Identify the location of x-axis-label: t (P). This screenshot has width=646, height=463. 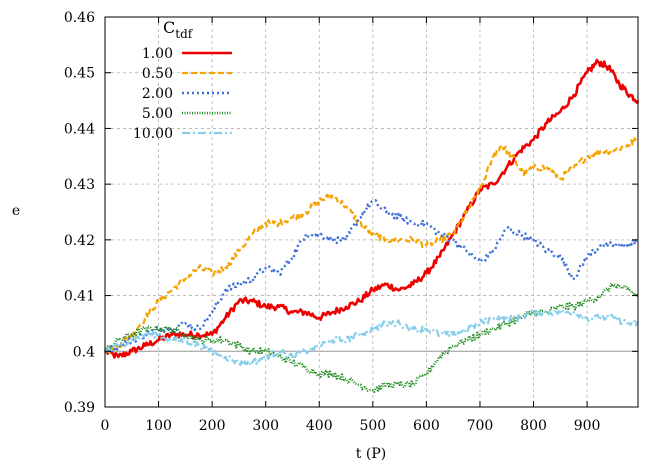
(371, 454).